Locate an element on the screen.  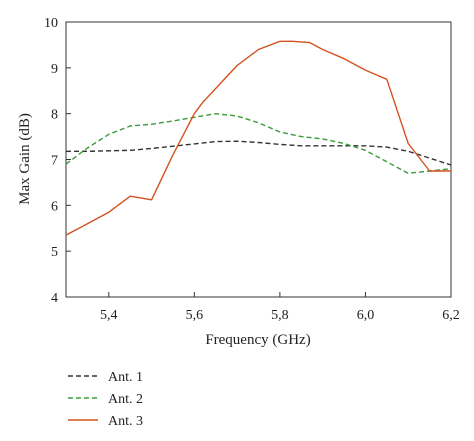
y-tick-label: 8 is located at coordinates (54, 115).